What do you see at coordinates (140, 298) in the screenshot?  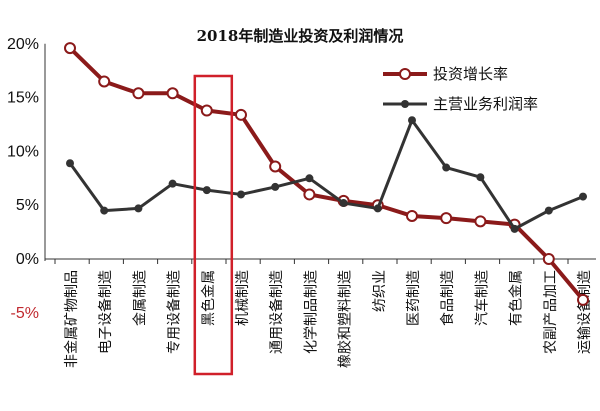 I see `x-tick-label: 金属制造` at bounding box center [140, 298].